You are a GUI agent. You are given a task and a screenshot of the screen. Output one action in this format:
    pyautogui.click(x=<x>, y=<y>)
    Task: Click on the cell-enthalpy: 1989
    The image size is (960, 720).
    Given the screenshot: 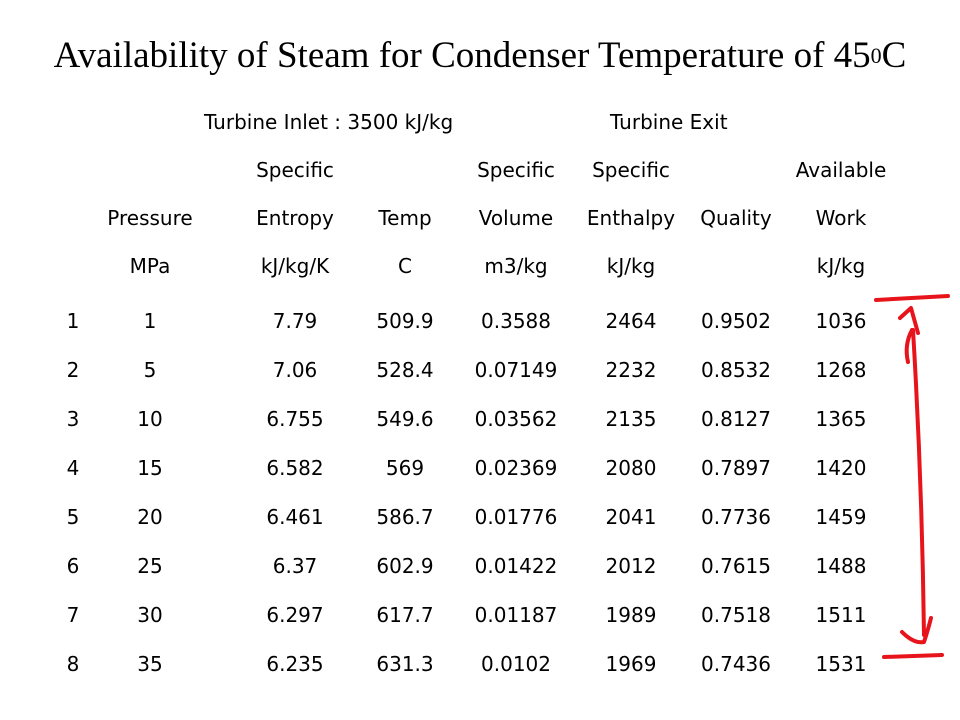 What is the action you would take?
    pyautogui.click(x=631, y=615)
    